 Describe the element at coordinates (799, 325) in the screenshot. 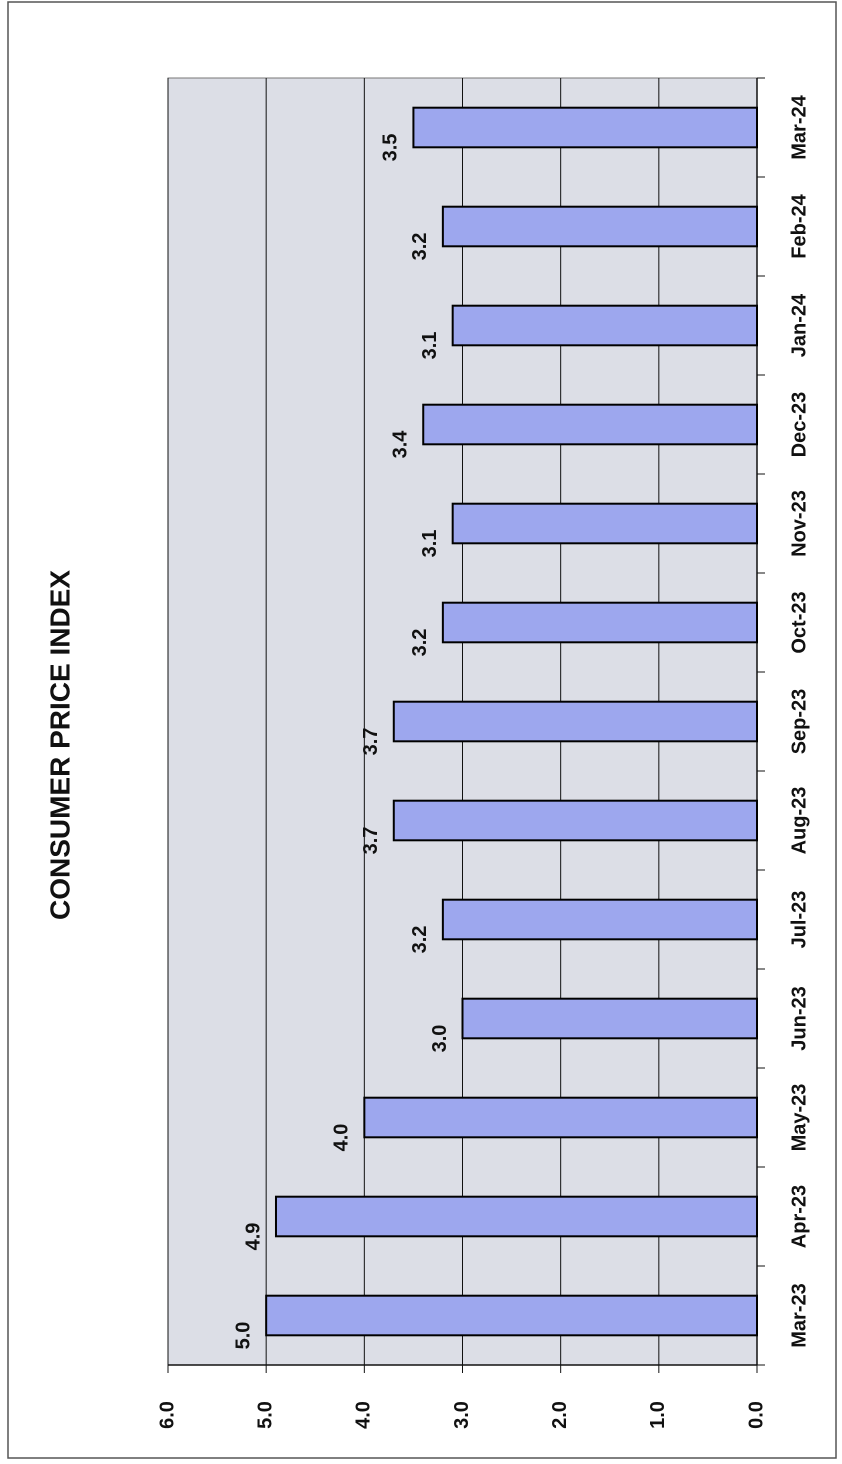

I see `x-tick-label: Jan-24` at that location.